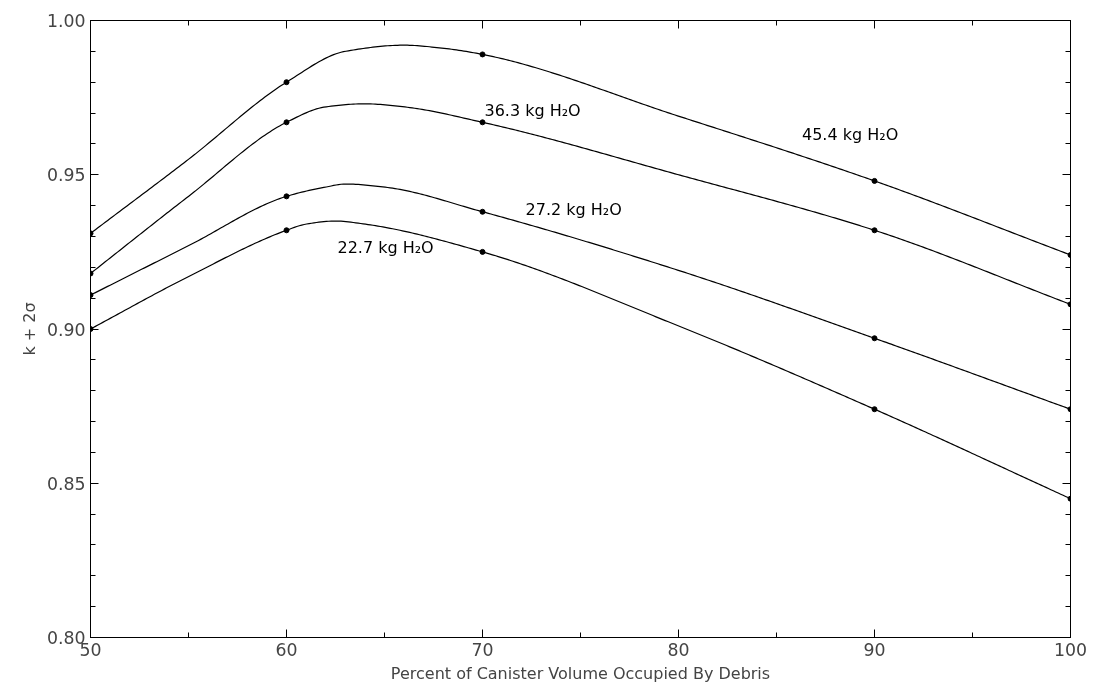 The image size is (1104, 691). I want to click on y-tick-label: 1.00, so click(66, 21).